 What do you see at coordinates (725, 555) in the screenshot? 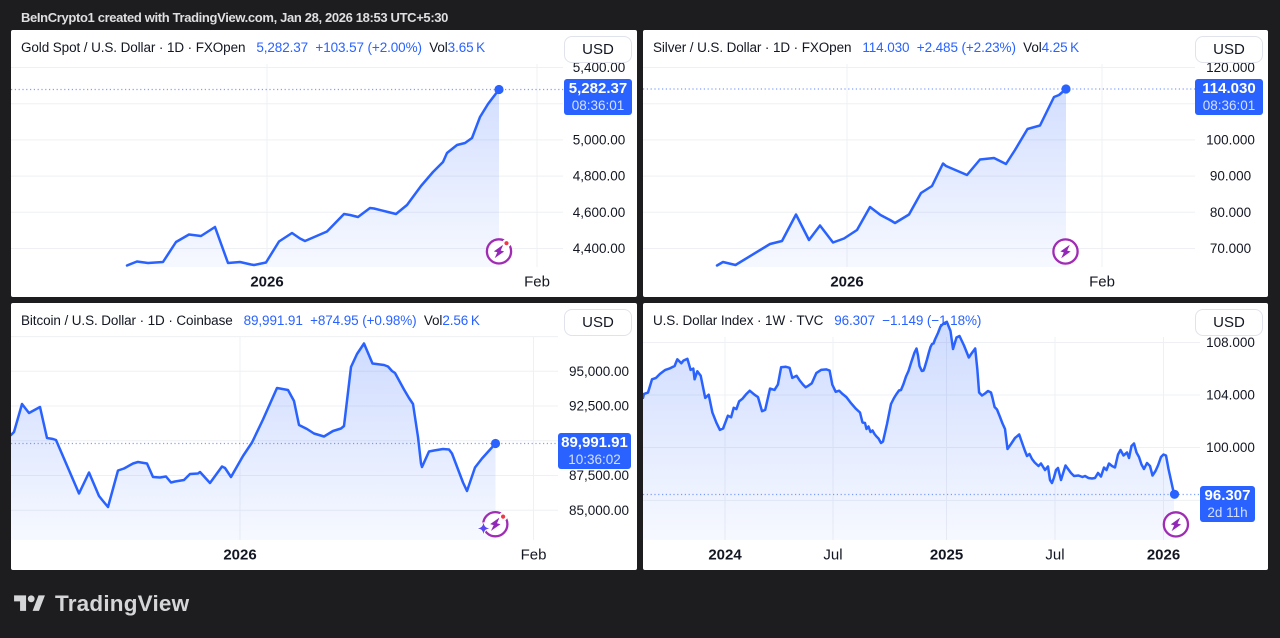
I see `svg-text: 2024` at bounding box center [725, 555].